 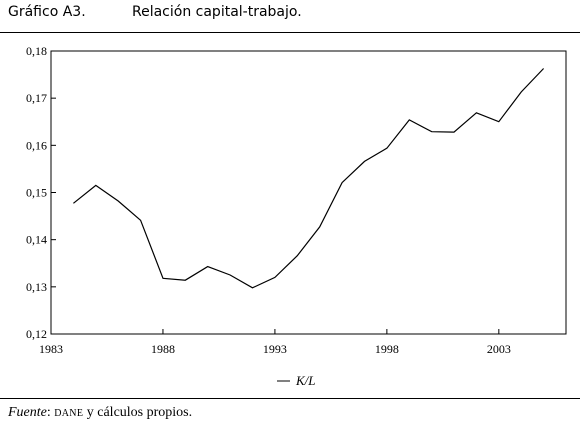 I want to click on legend-label: K/L, so click(x=305, y=380).